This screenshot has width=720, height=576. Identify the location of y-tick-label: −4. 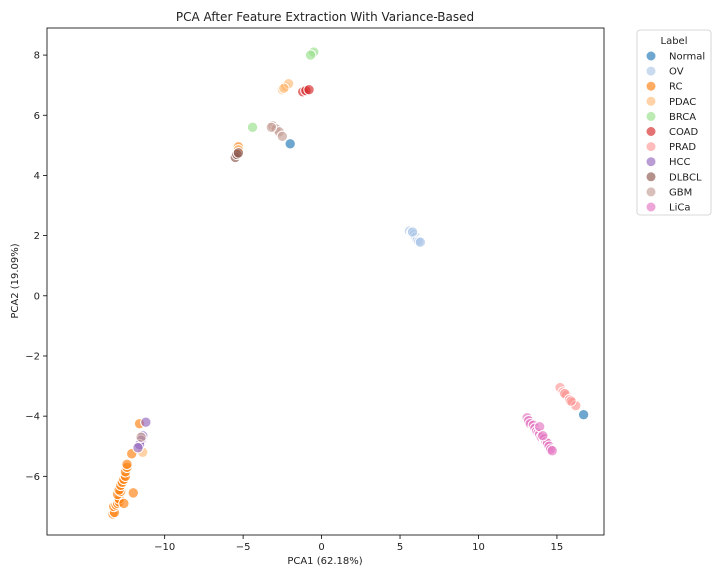
(32, 417).